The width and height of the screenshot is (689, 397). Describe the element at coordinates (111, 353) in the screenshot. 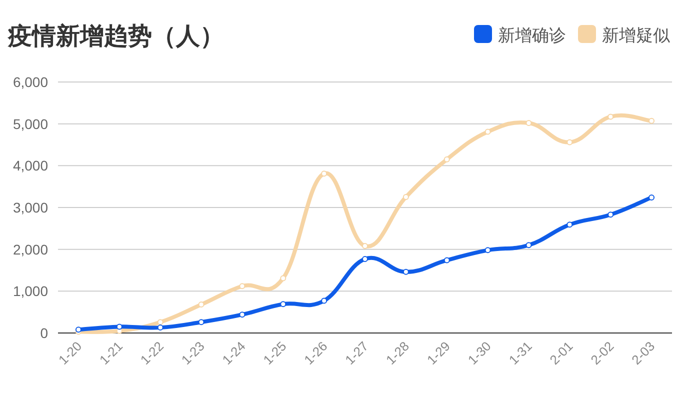

I see `x-tick-label: 1-21` at that location.